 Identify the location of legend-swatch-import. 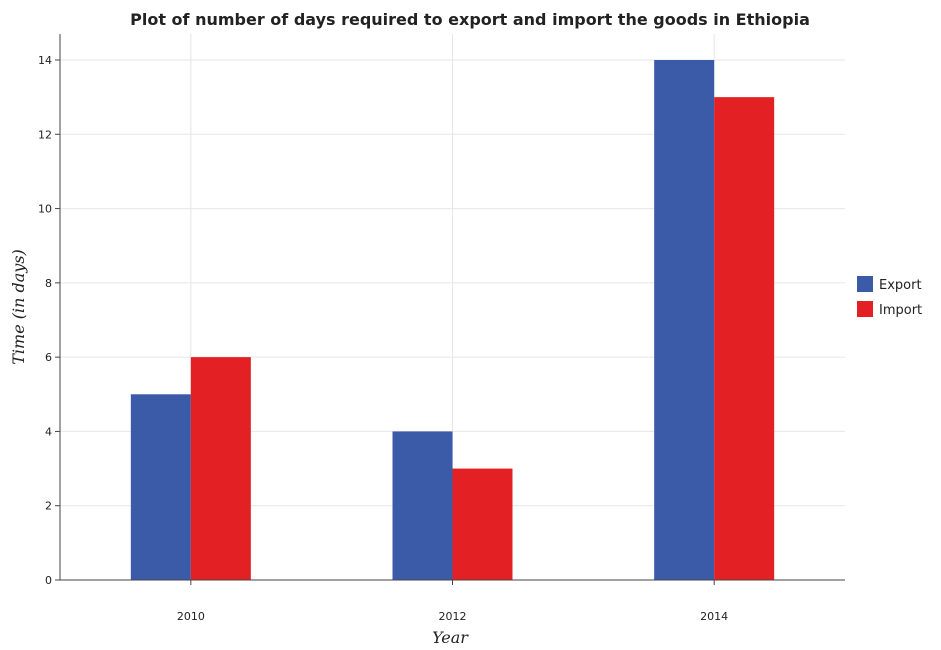
(865, 309).